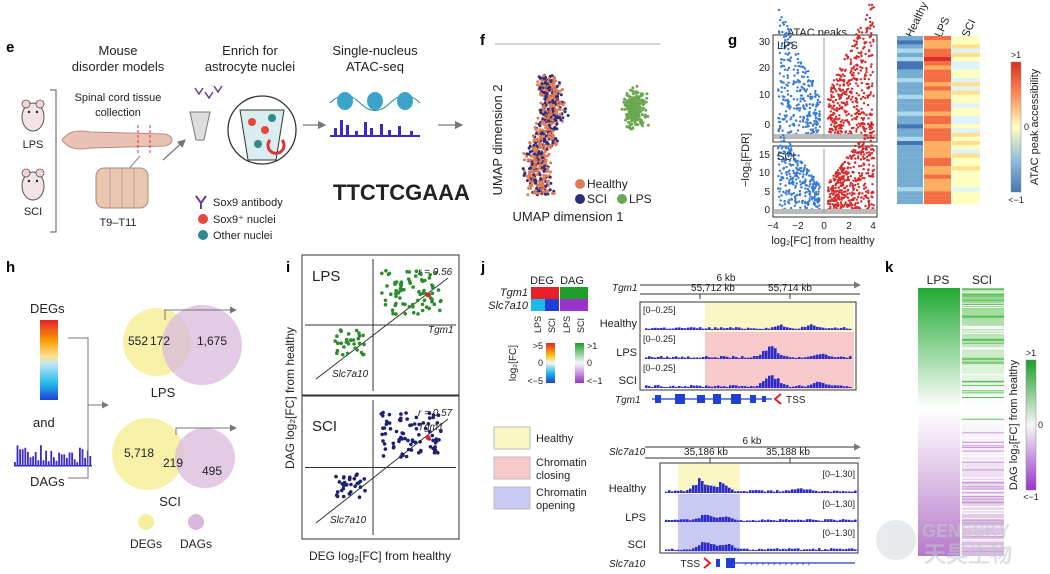  Describe the element at coordinates (174, 150) in the screenshot. I see `arrow-to-enrich` at that location.